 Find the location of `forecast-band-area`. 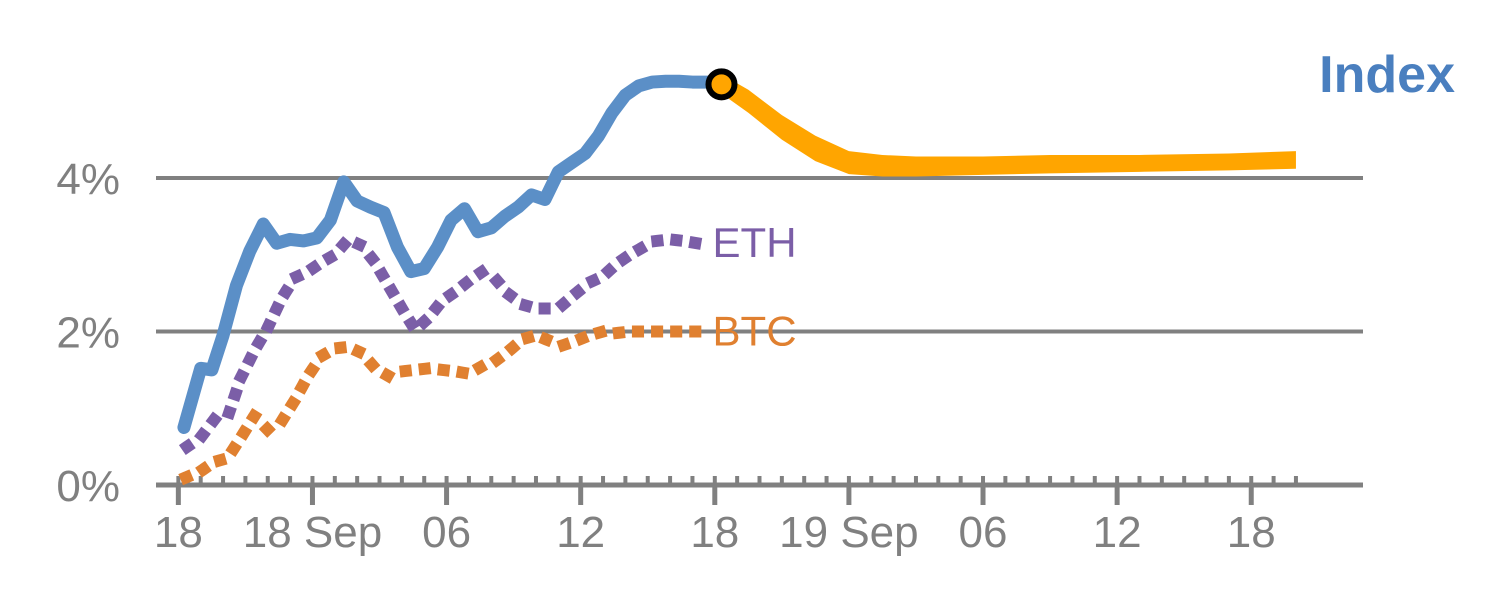

forecast-band-area is located at coordinates (1008, 125).